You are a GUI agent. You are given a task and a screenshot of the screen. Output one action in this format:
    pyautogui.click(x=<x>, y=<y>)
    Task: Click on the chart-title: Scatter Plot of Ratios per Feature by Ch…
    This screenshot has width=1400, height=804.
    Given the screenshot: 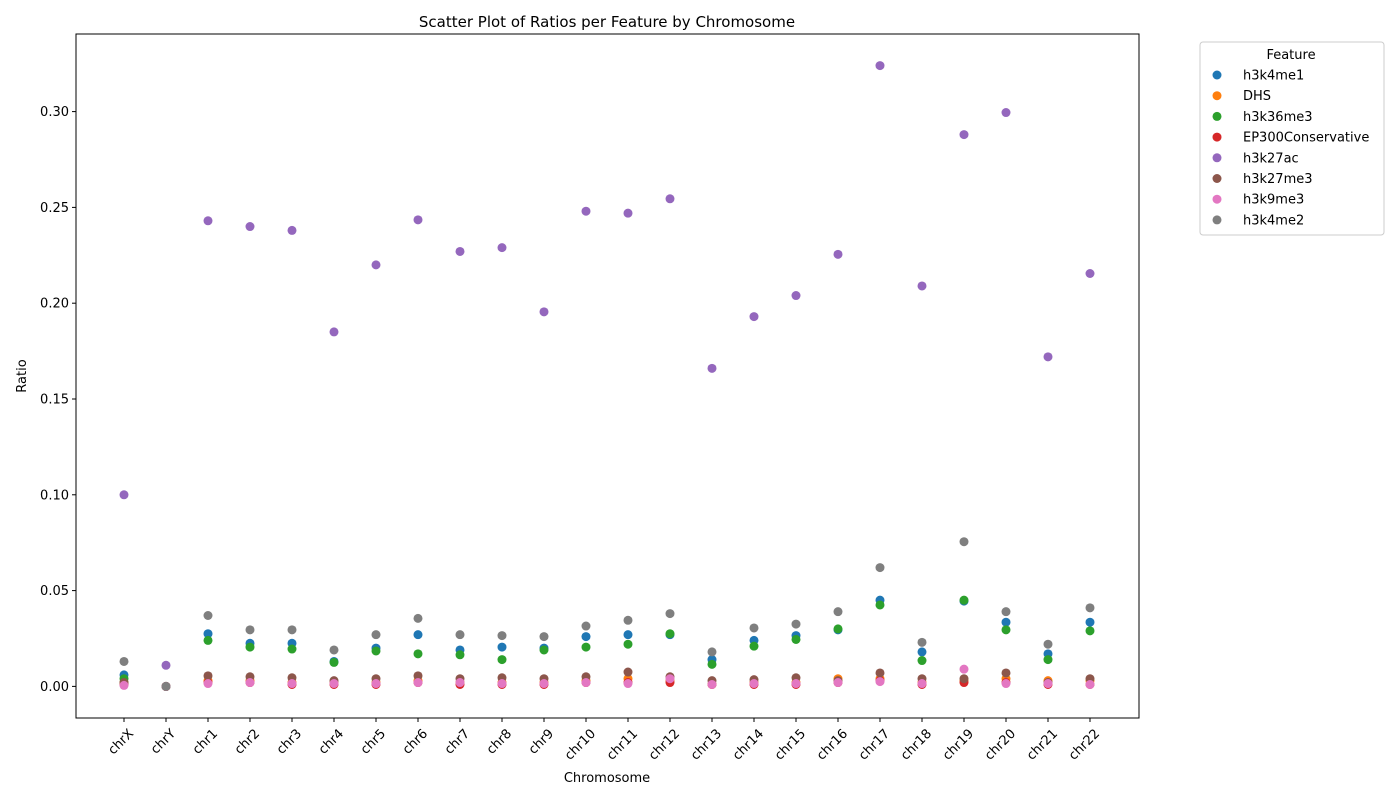 What is the action you would take?
    pyautogui.click(x=607, y=22)
    